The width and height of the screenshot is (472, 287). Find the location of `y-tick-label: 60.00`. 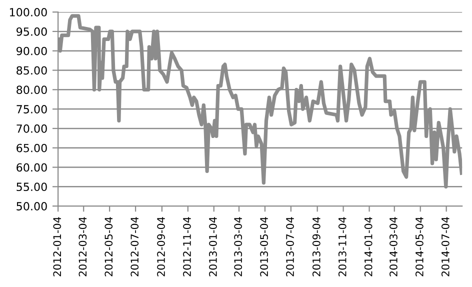

y-tick-label: 60.00 is located at coordinates (31, 167).